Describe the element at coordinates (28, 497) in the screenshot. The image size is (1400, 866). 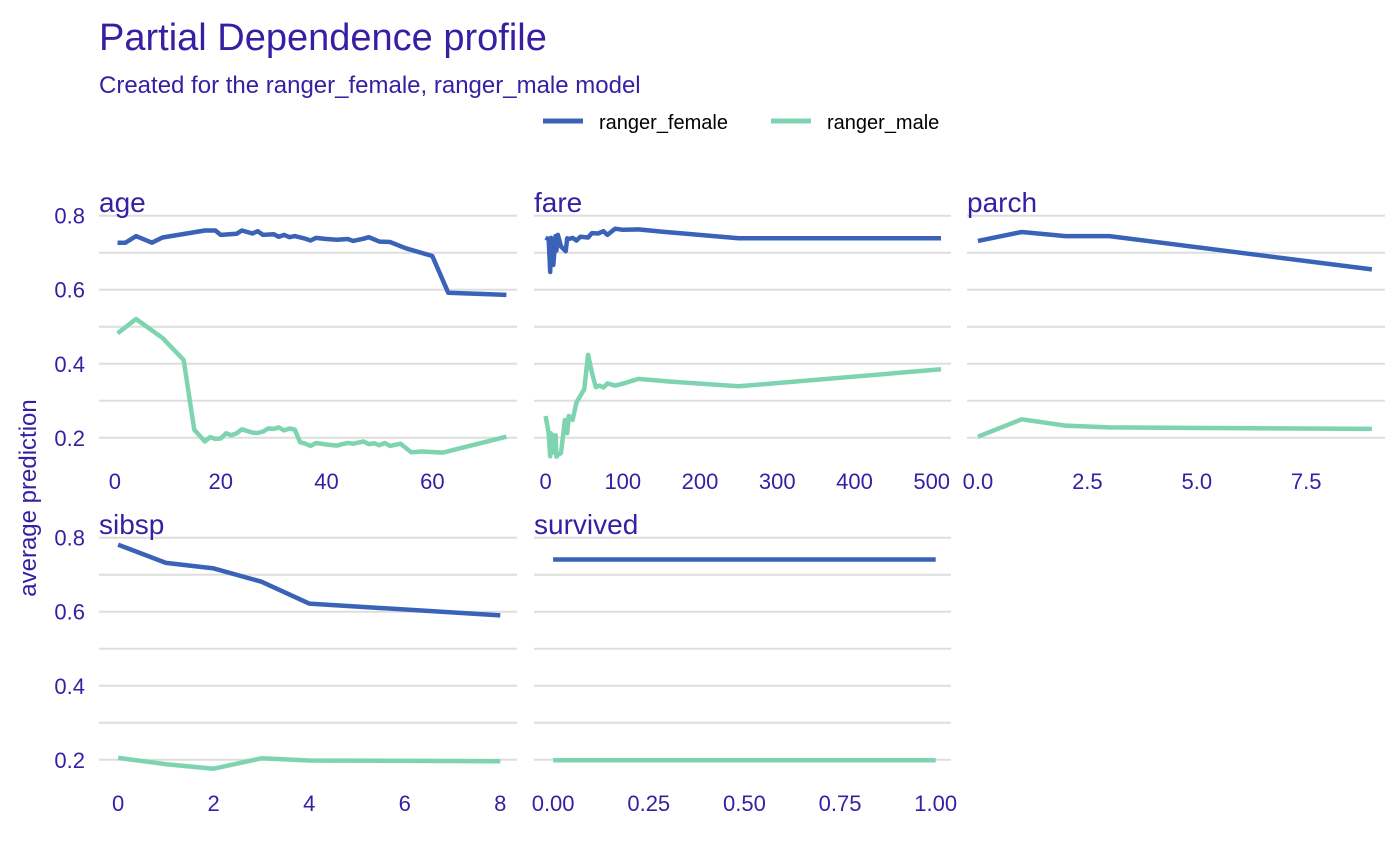
I see `y-axis-label: average prediction` at that location.